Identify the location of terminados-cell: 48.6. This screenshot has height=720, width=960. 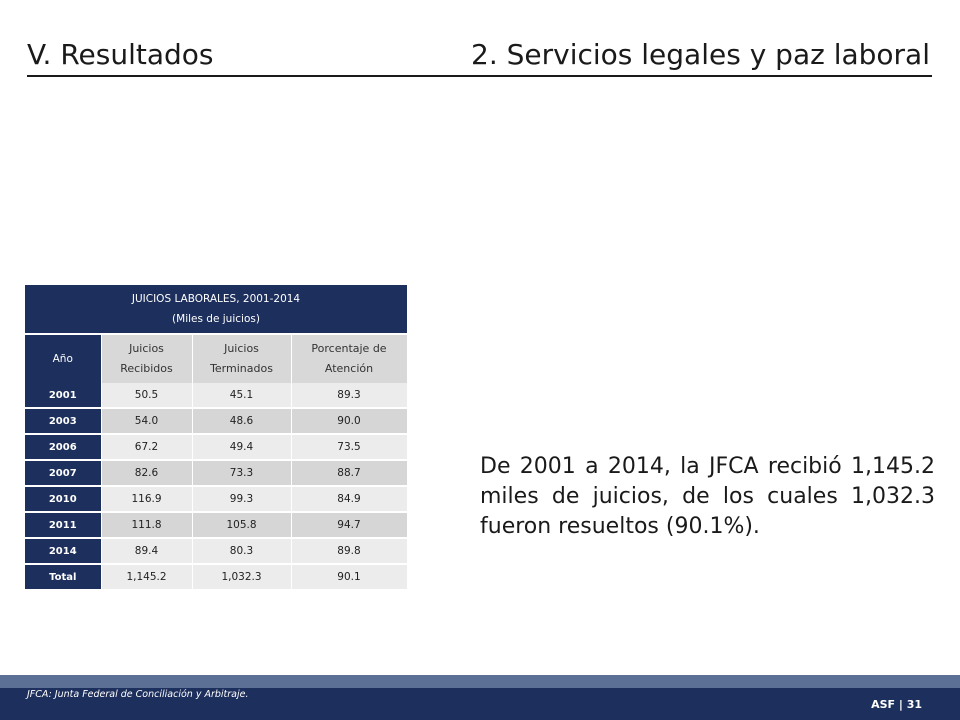
(242, 421).